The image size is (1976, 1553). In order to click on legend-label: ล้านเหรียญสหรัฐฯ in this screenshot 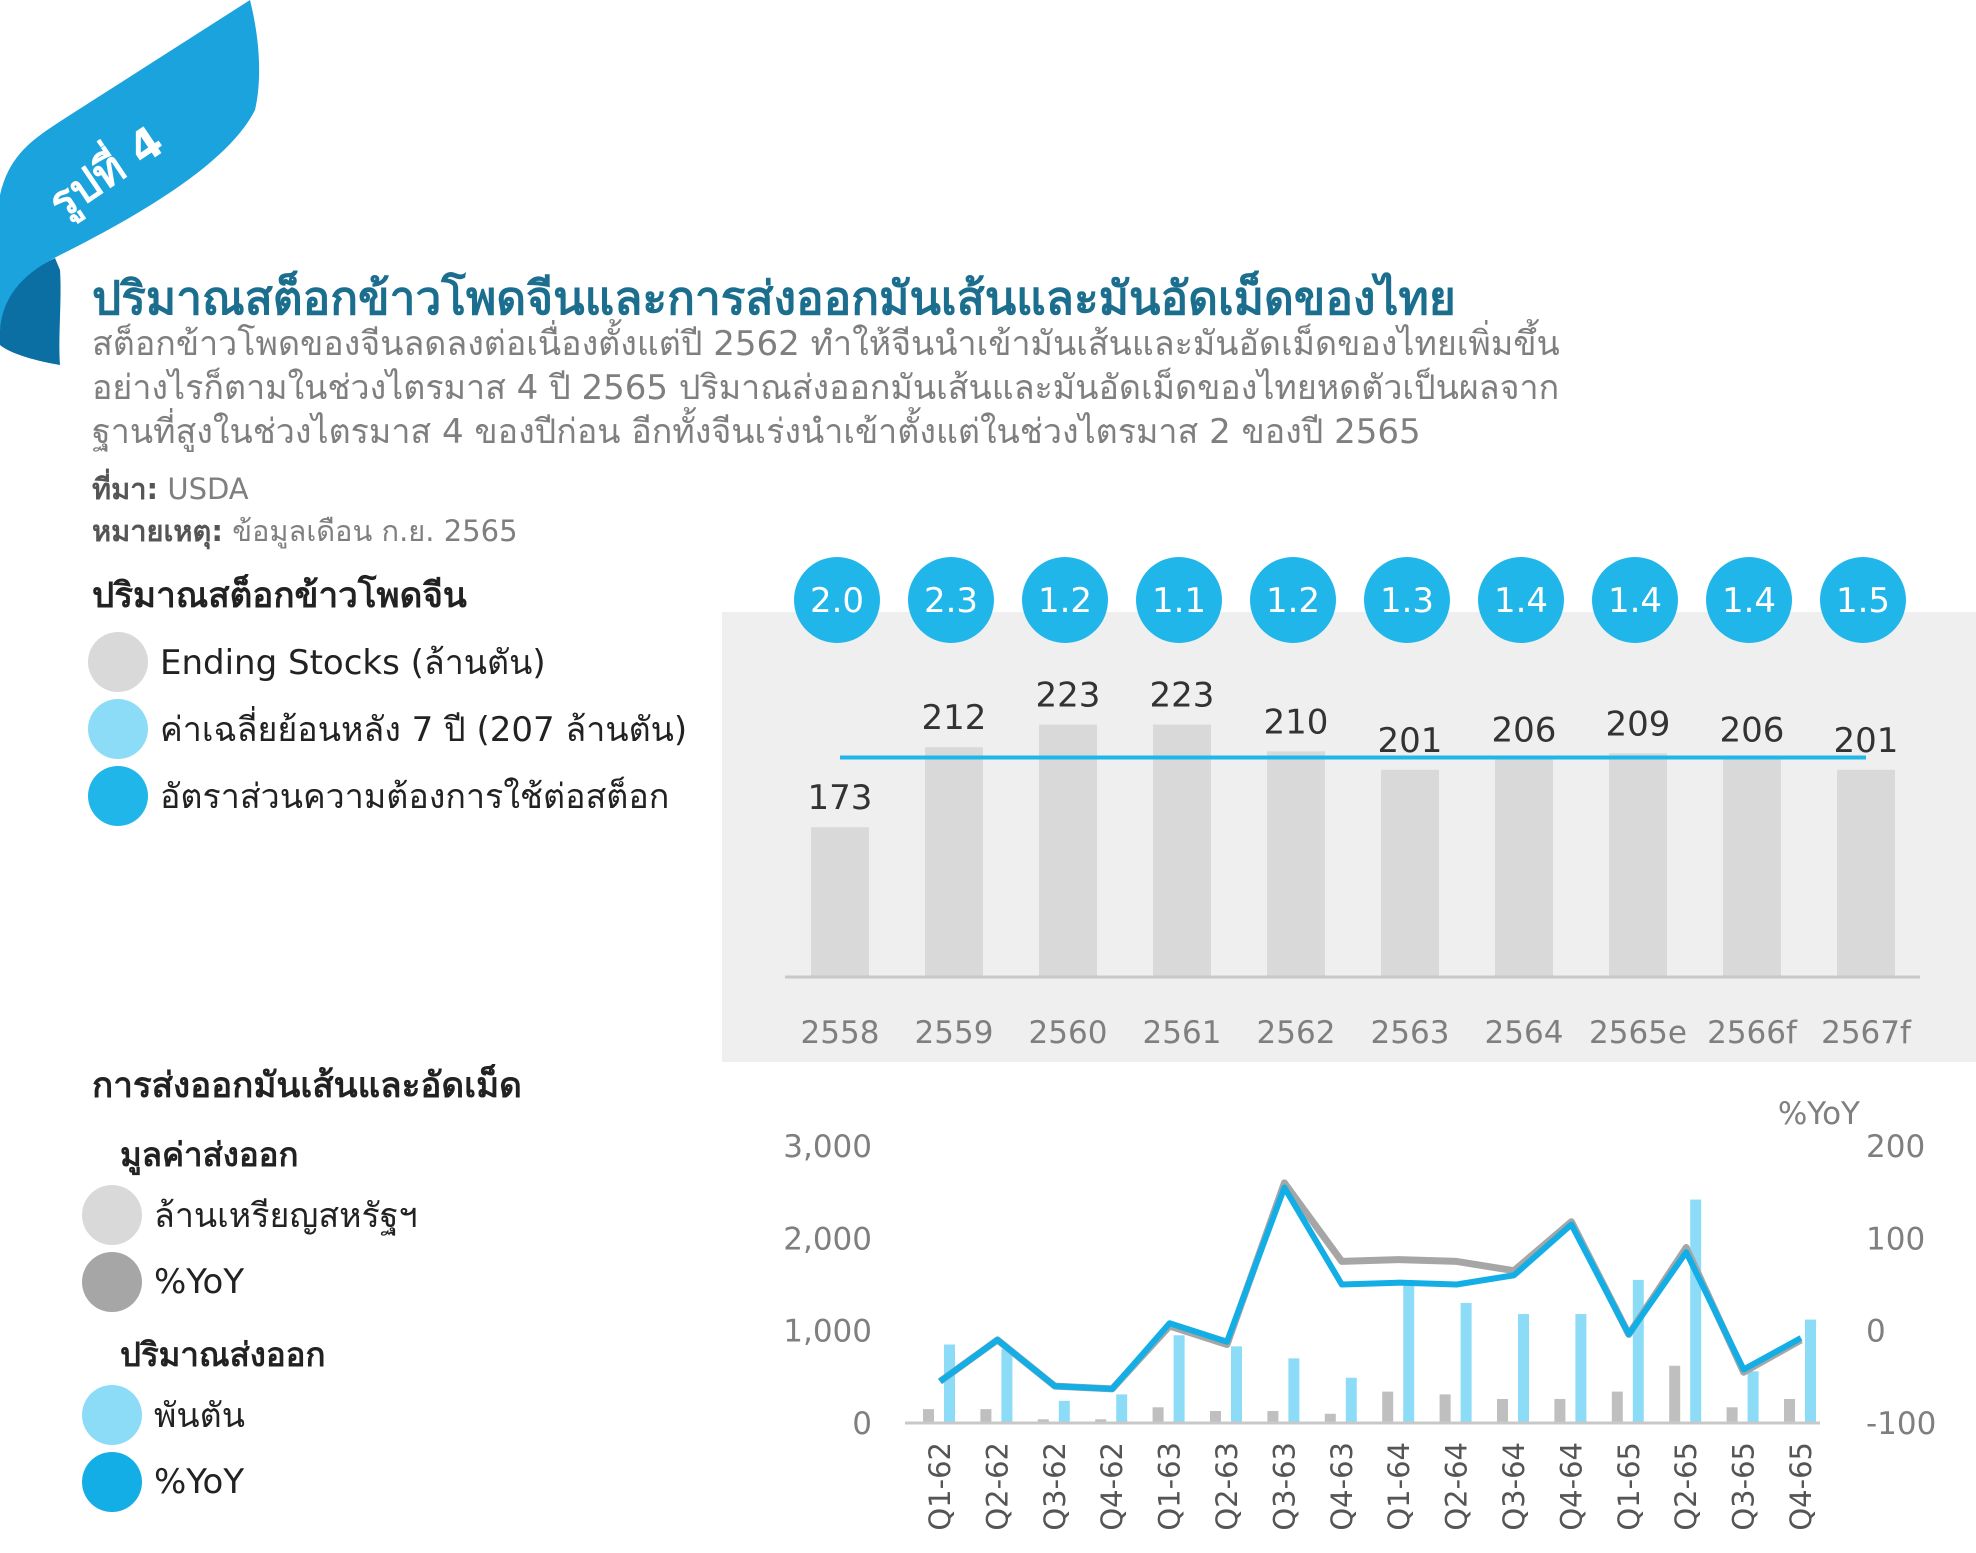, I will do `click(286, 1216)`.